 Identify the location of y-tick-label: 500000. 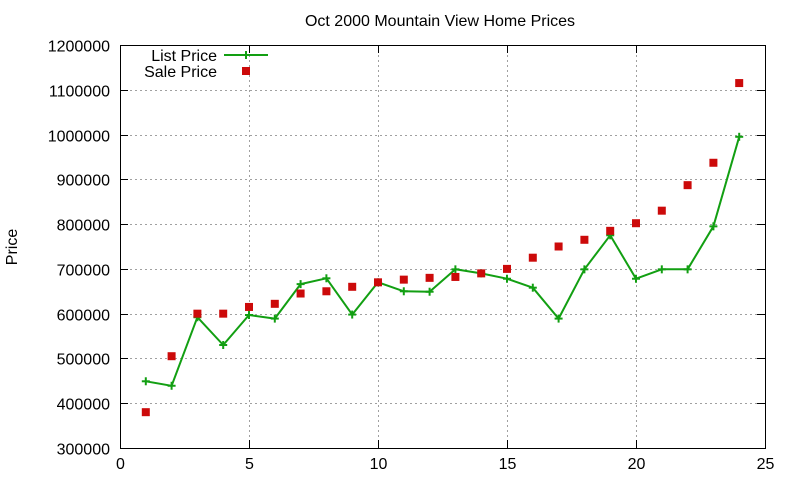
(83, 360).